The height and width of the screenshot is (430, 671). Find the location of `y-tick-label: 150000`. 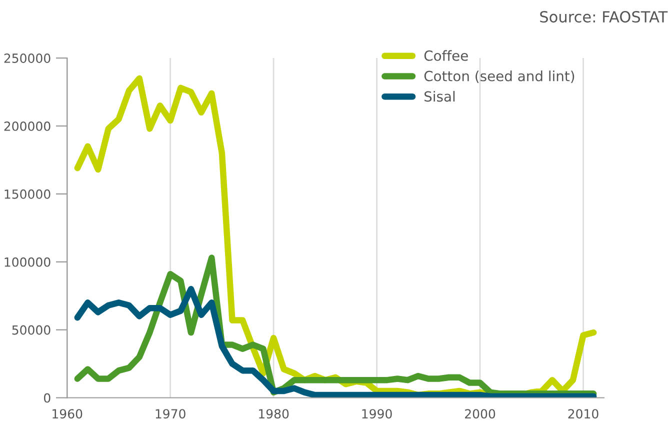

y-tick-label: 150000 is located at coordinates (27, 194).